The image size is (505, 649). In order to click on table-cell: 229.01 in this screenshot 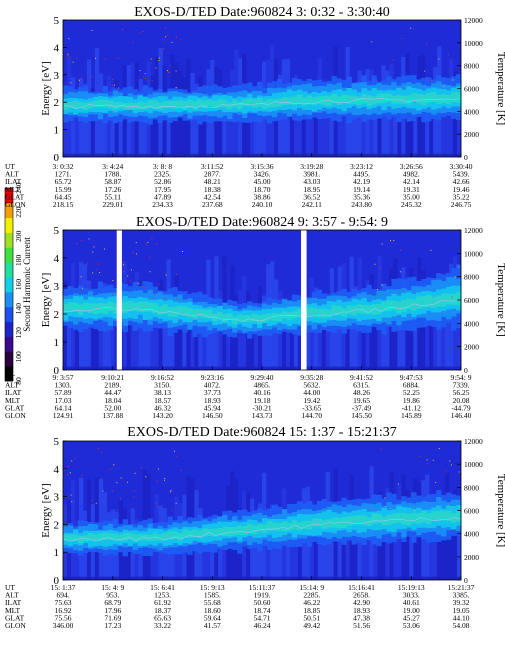, I will do `click(112, 204)`.